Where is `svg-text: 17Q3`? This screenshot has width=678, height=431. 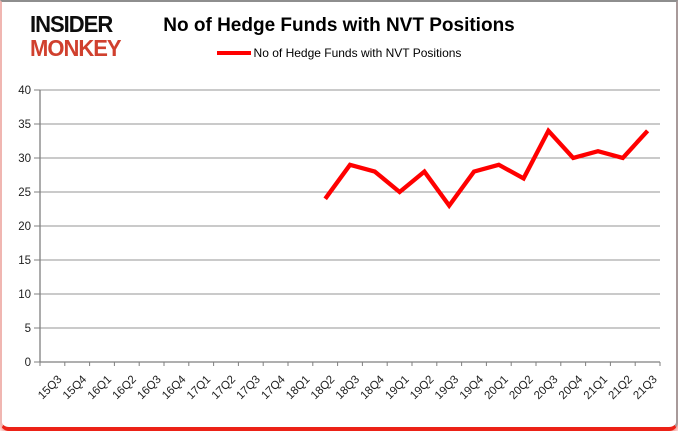
svg-text: 17Q3 is located at coordinates (249, 388).